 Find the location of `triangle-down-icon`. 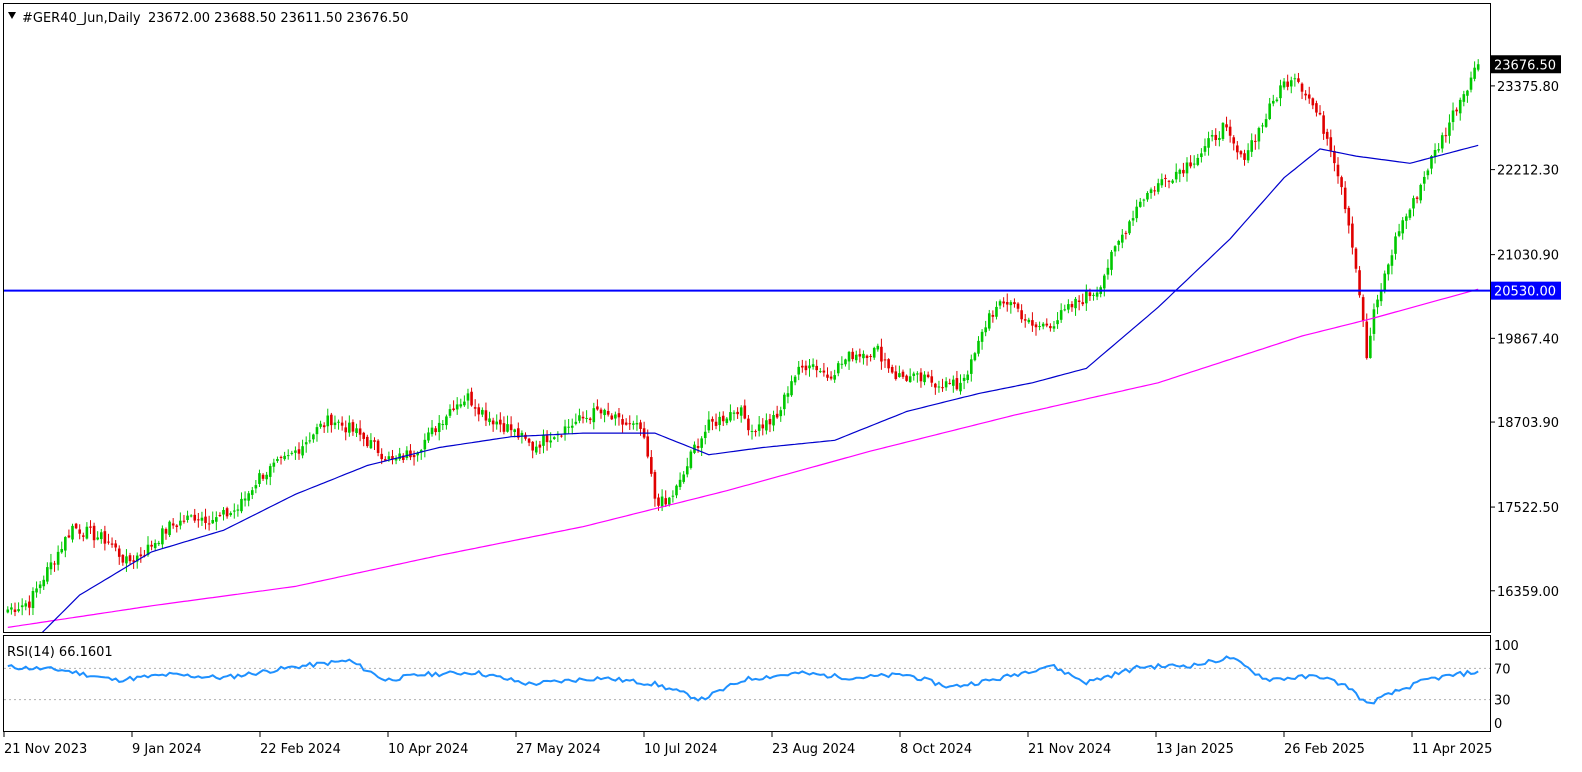

triangle-down-icon is located at coordinates (12, 15).